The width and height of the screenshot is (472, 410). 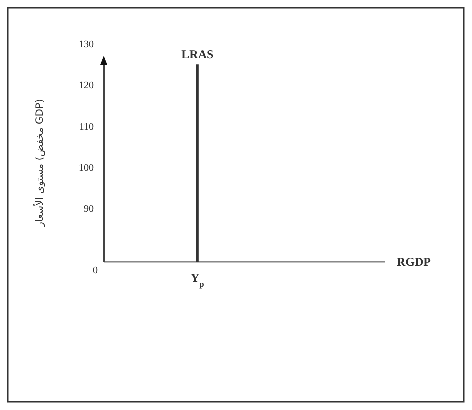 What do you see at coordinates (39, 163) in the screenshot?
I see `y-axis-title: مستوى الأسعار (مخفض GDP)` at bounding box center [39, 163].